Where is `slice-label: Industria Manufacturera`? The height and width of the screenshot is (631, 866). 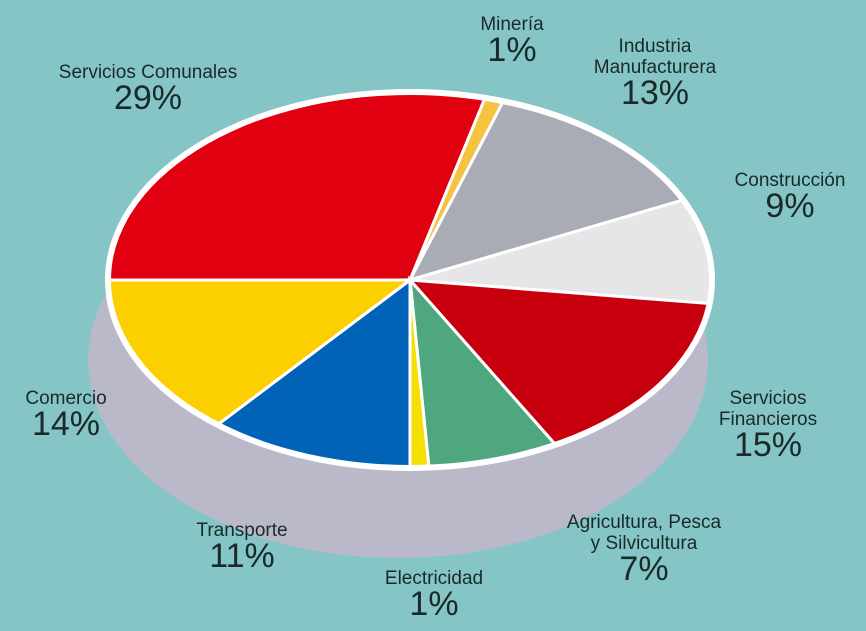
slice-label: Industria Manufacturera is located at coordinates (655, 57).